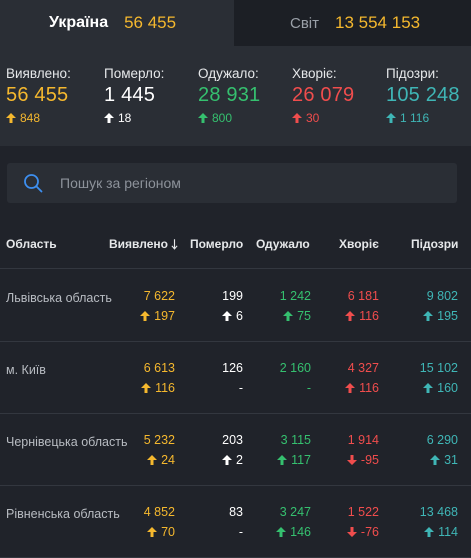 The image size is (471, 558). What do you see at coordinates (363, 368) in the screenshot?
I see `sick-value: 4 327` at bounding box center [363, 368].